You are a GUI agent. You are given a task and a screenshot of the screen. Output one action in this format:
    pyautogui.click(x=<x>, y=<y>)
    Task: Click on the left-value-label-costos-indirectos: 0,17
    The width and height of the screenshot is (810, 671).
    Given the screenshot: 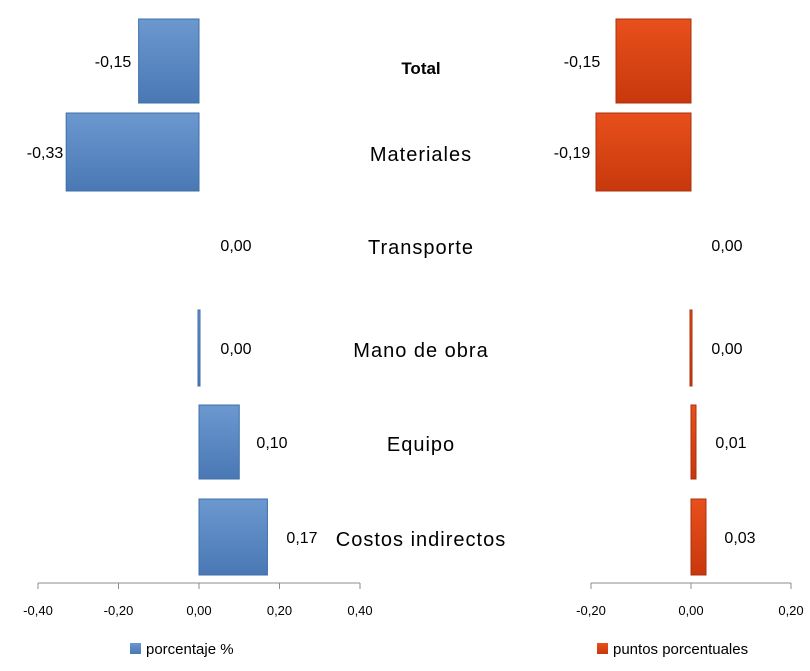 What is the action you would take?
    pyautogui.click(x=301, y=538)
    